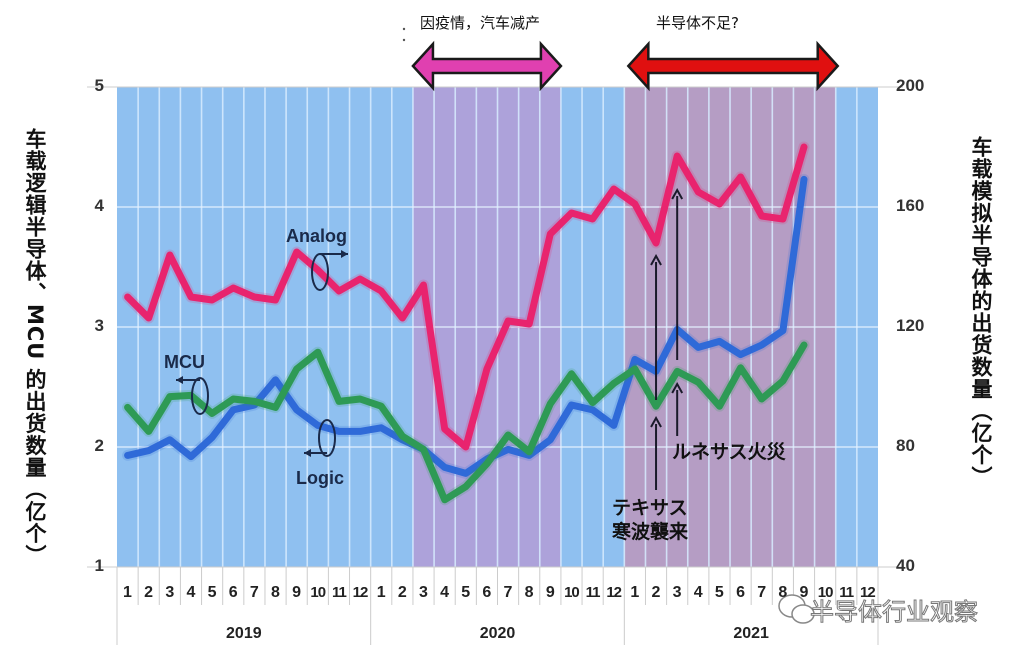  What do you see at coordinates (677, 193) in the screenshot?
I see `renesas-arrow-upper-head` at bounding box center [677, 193].